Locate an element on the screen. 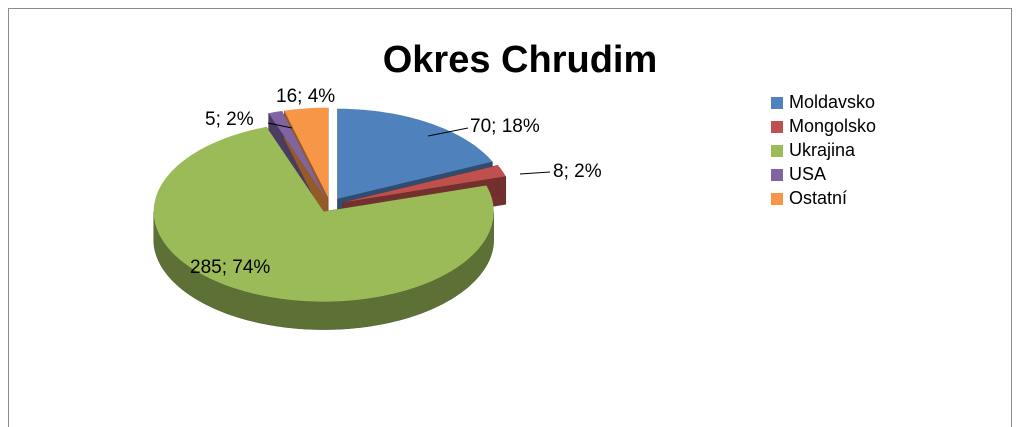 The height and width of the screenshot is (427, 1022). data-label: 285; 74% is located at coordinates (230, 267).